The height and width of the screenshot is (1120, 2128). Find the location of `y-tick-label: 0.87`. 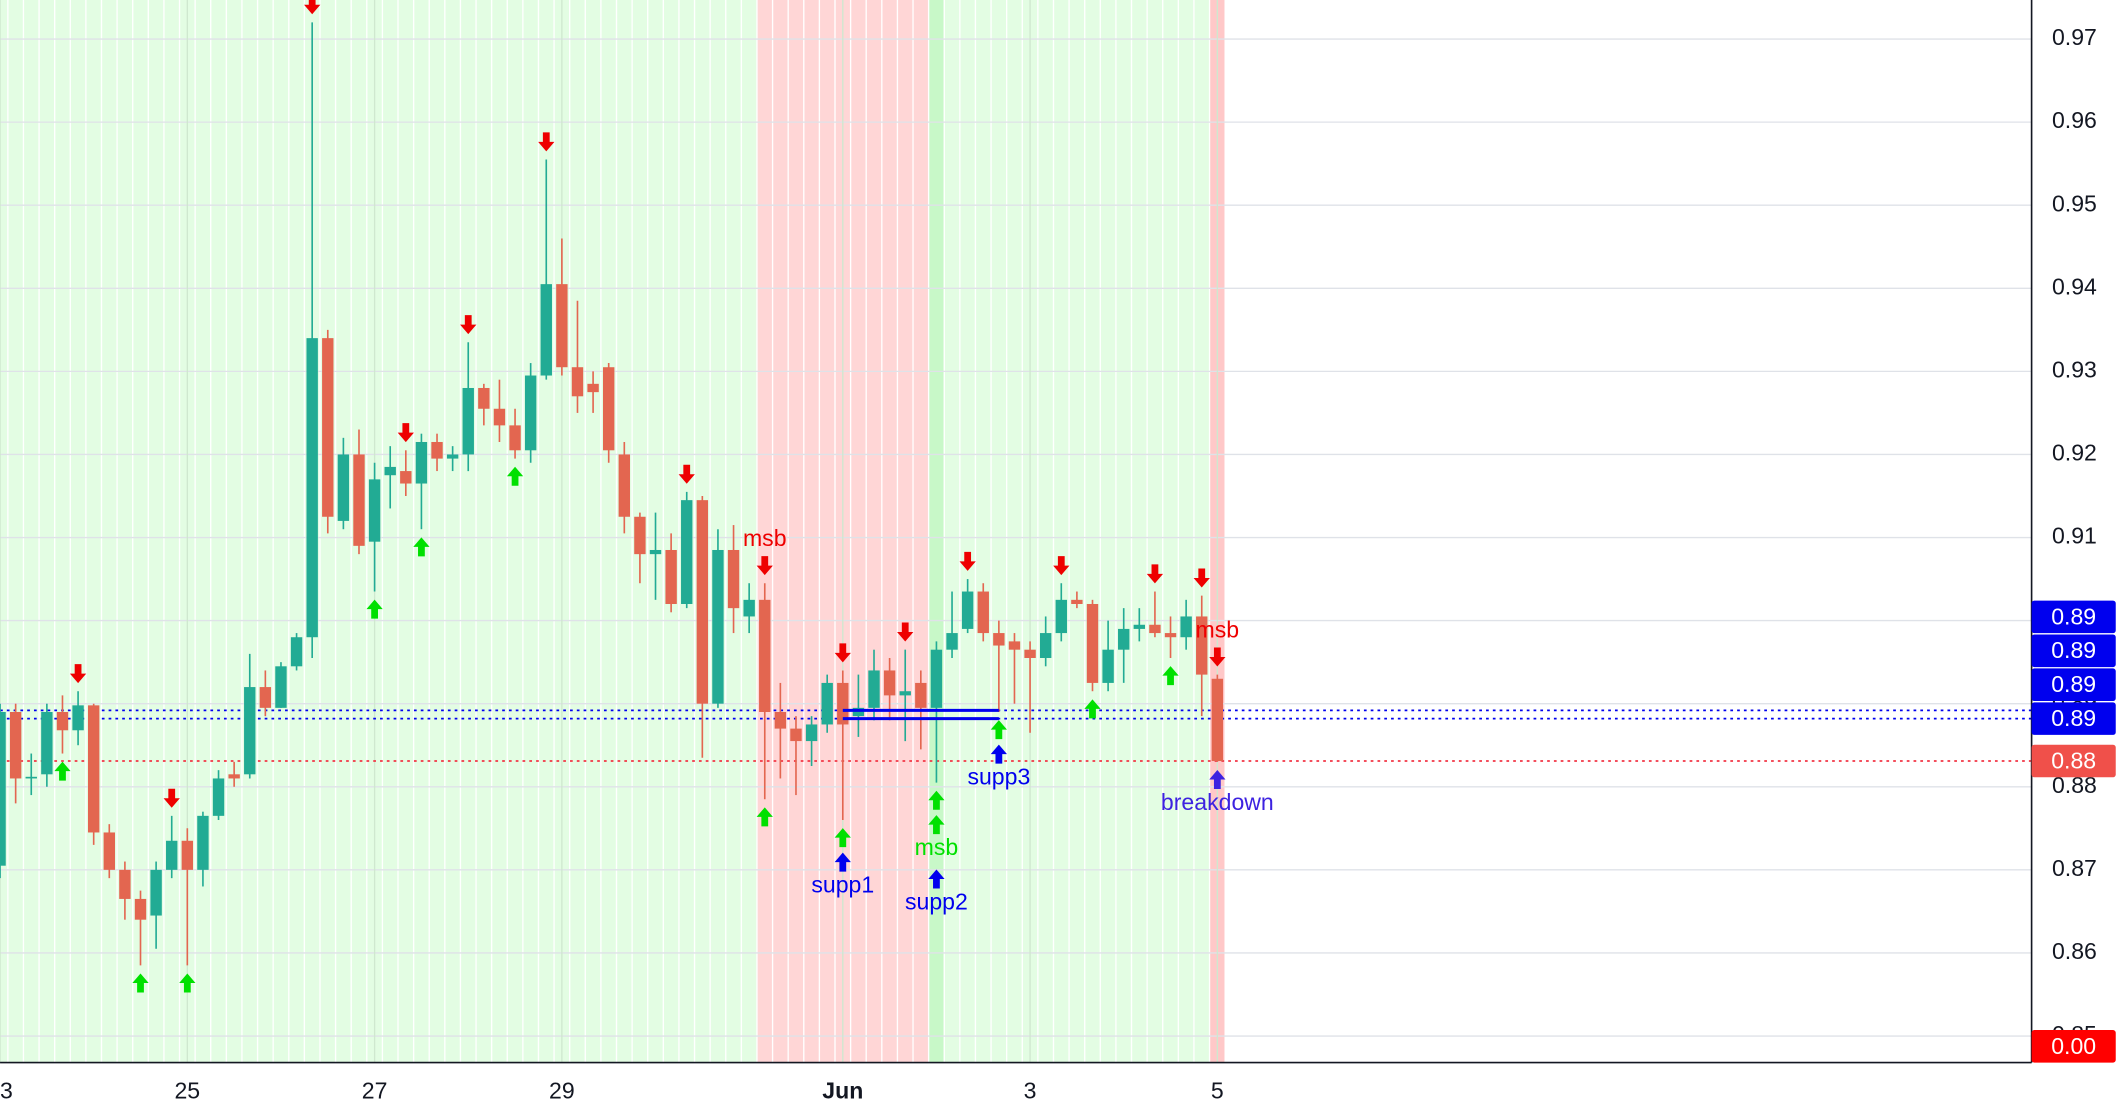

y-tick-label: 0.87 is located at coordinates (2074, 868).